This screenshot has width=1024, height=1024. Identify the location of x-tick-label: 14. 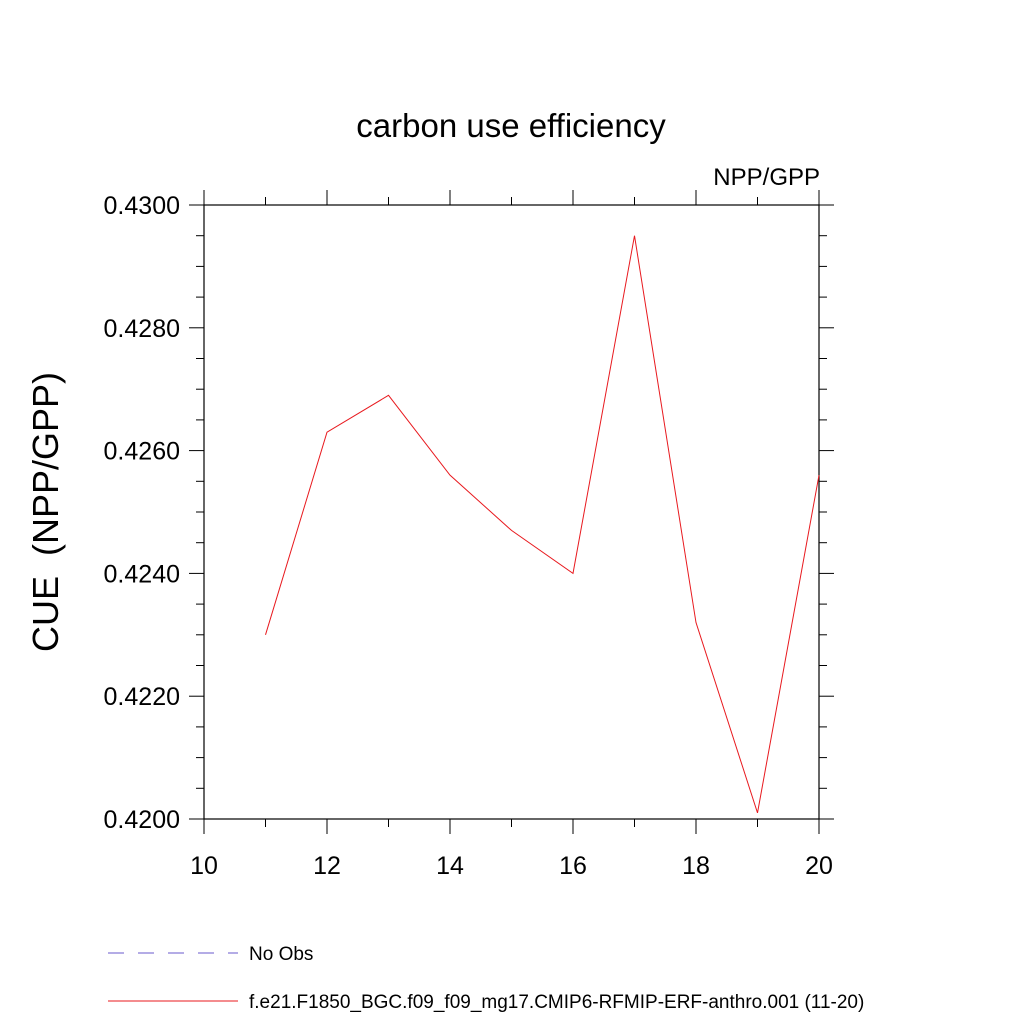
(450, 866).